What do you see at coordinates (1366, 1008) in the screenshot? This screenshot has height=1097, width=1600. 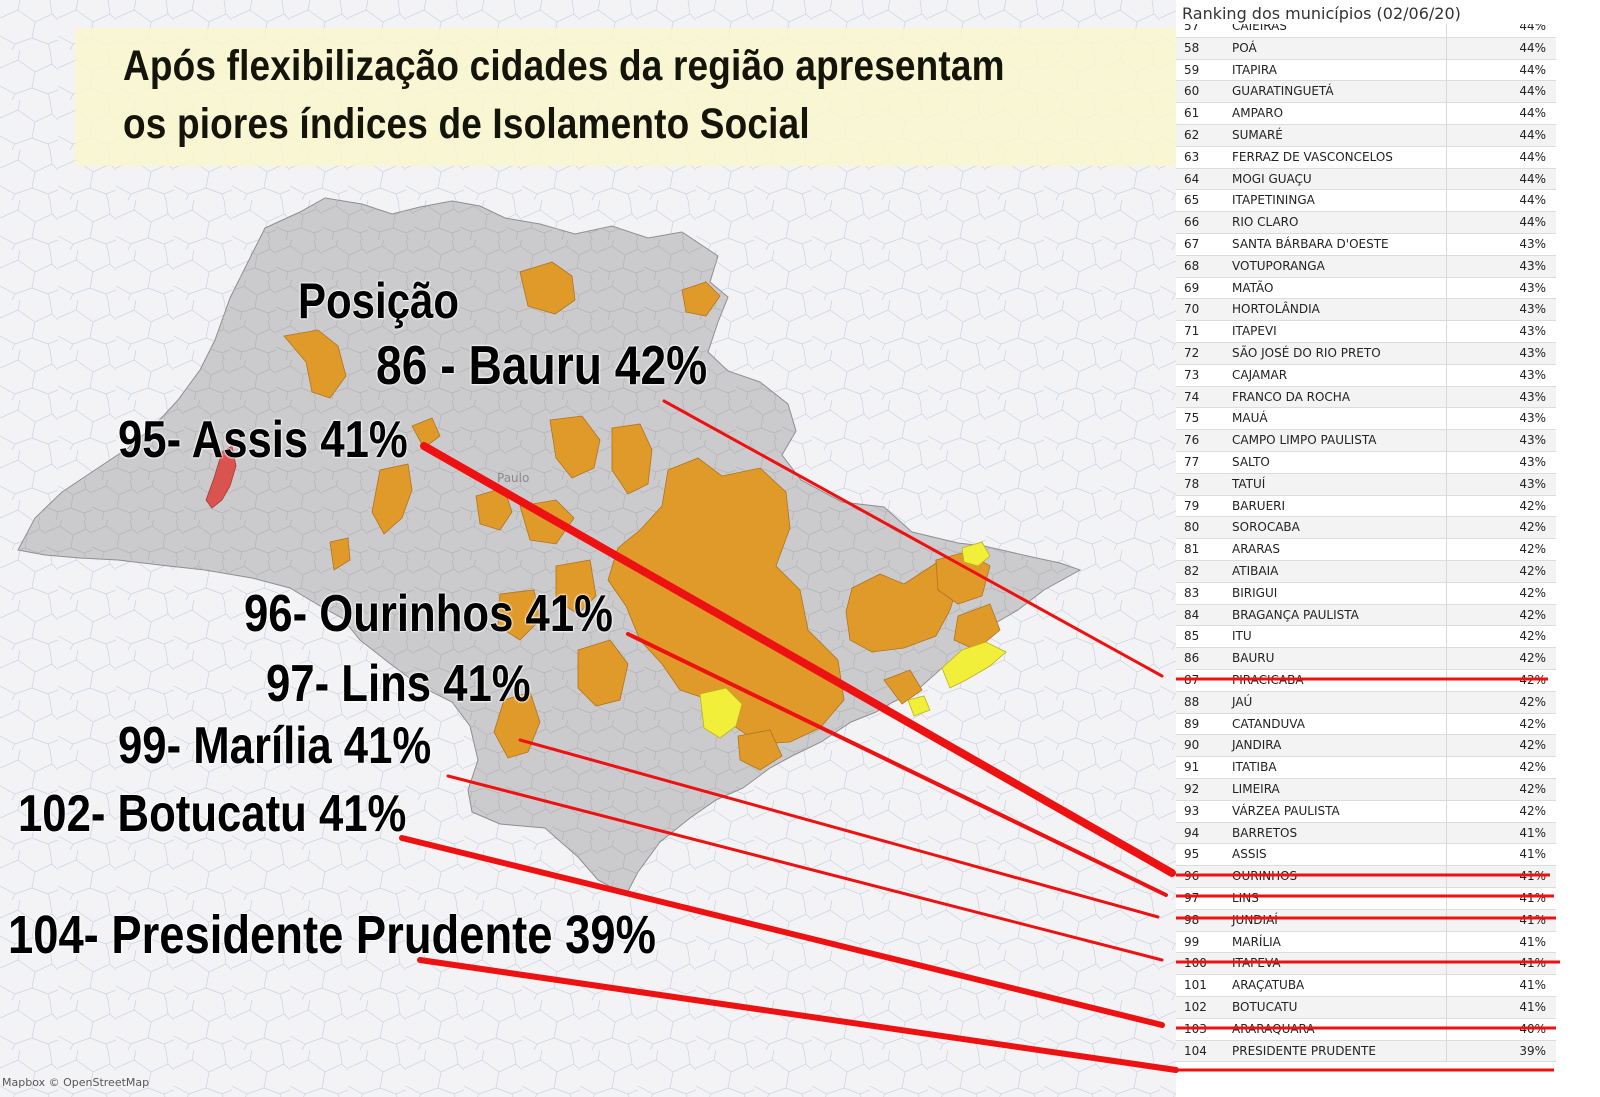 I see `ranking-row: 102 BOTUCATU 41%` at bounding box center [1366, 1008].